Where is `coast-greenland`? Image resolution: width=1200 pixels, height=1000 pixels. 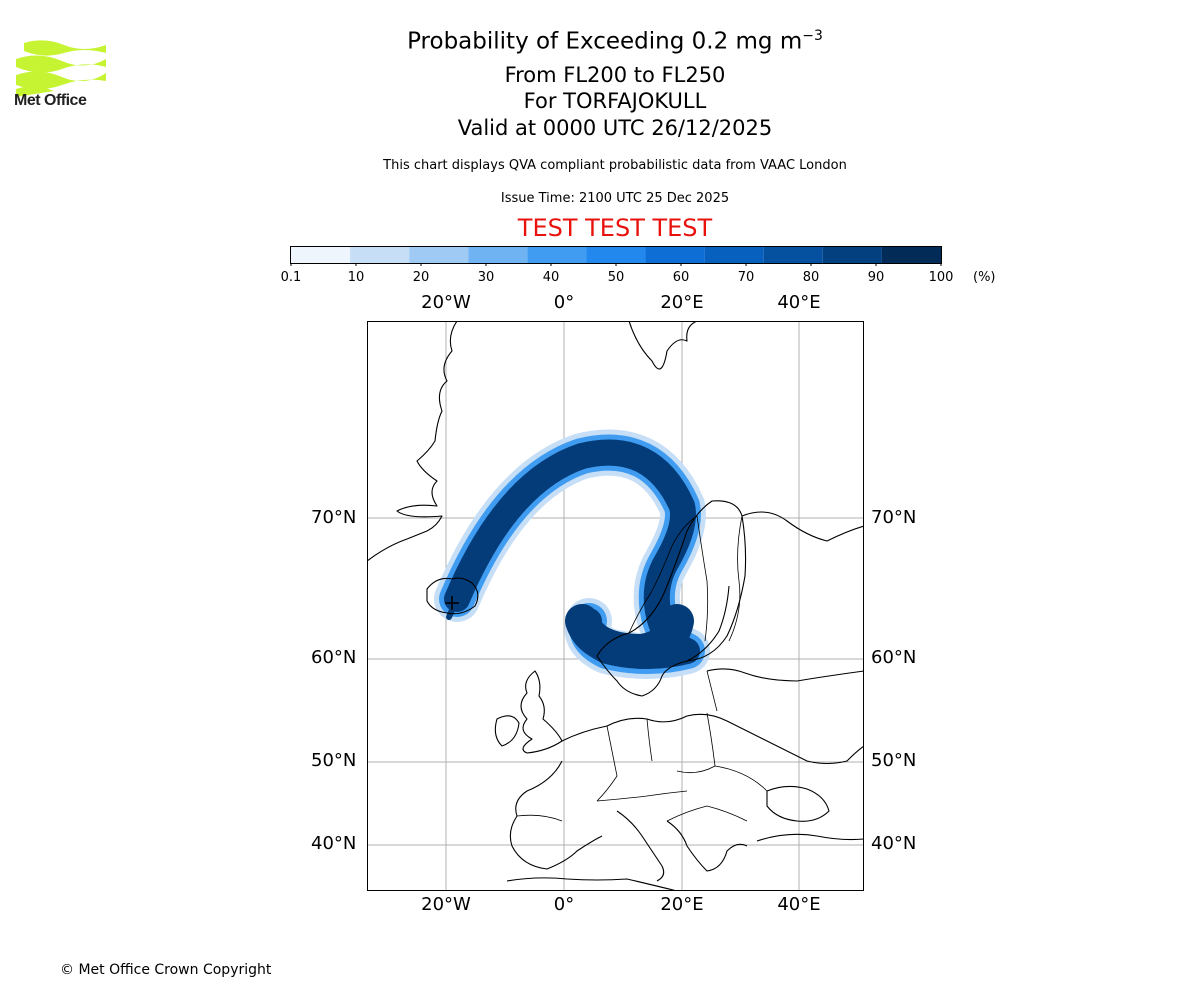
coast-greenland is located at coordinates (412, 441).